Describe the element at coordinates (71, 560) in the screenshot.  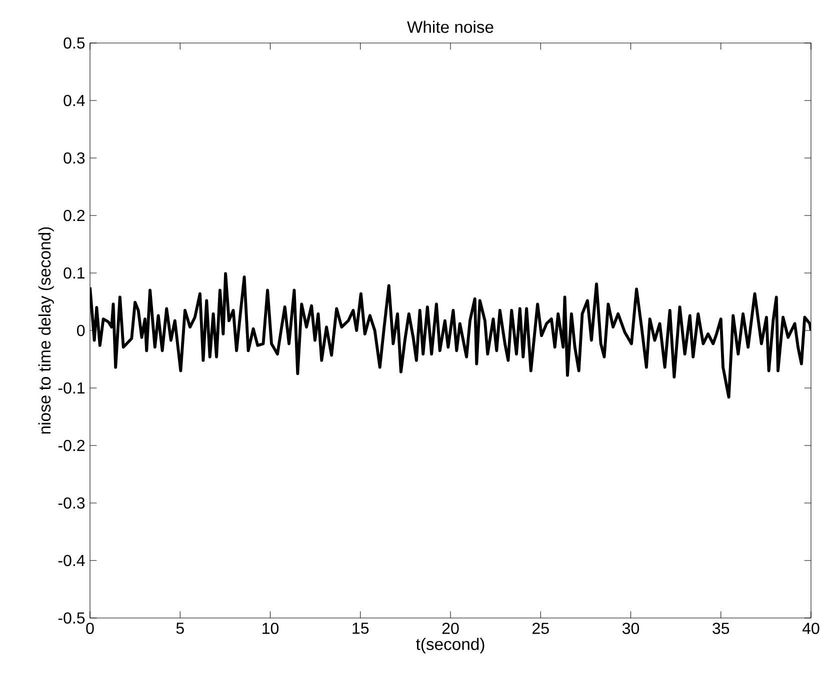
I see `y-tick-label: -0.4` at that location.